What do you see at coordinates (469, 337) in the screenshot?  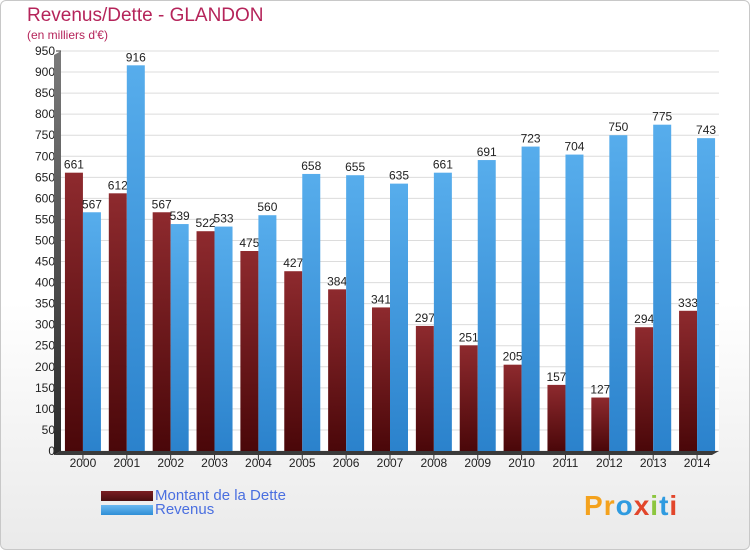 I see `data-label-dette: 251` at bounding box center [469, 337].